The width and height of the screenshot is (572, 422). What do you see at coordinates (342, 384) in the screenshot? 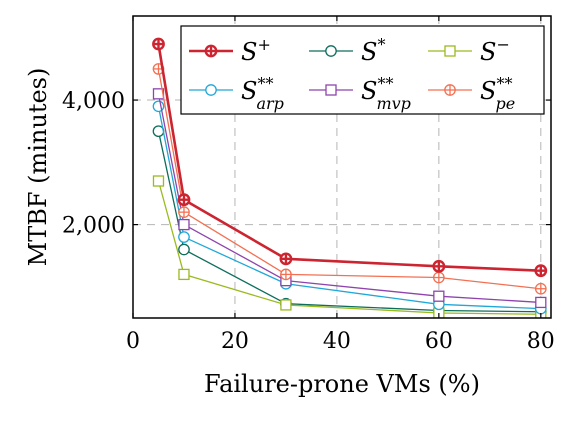
I see `x-axis-title: Failure-prone VMs (%)` at bounding box center [342, 384].